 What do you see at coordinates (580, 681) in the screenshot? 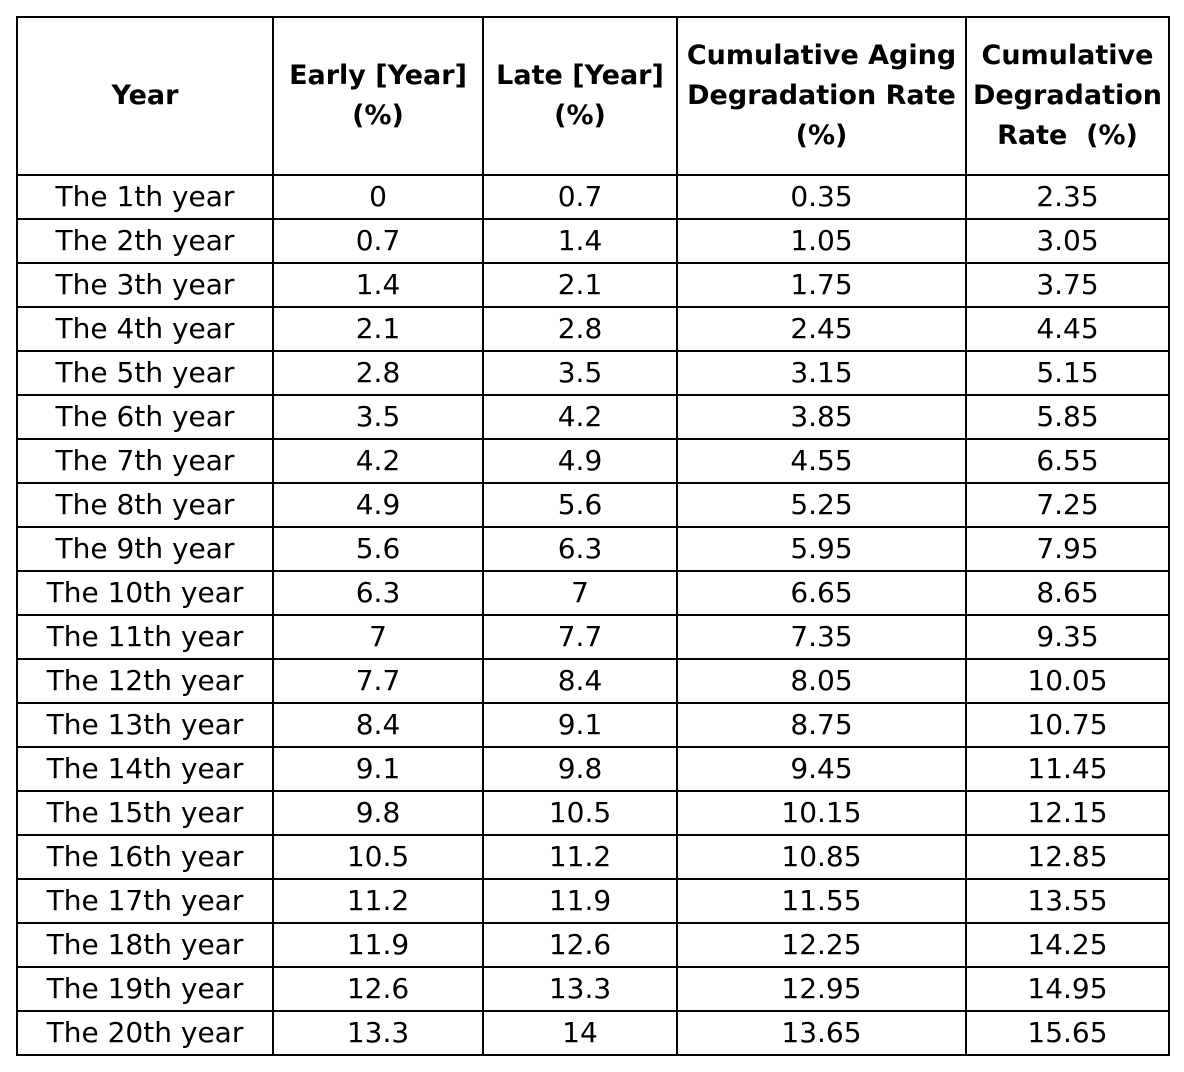
I see `cell-late: 8.4` at bounding box center [580, 681].